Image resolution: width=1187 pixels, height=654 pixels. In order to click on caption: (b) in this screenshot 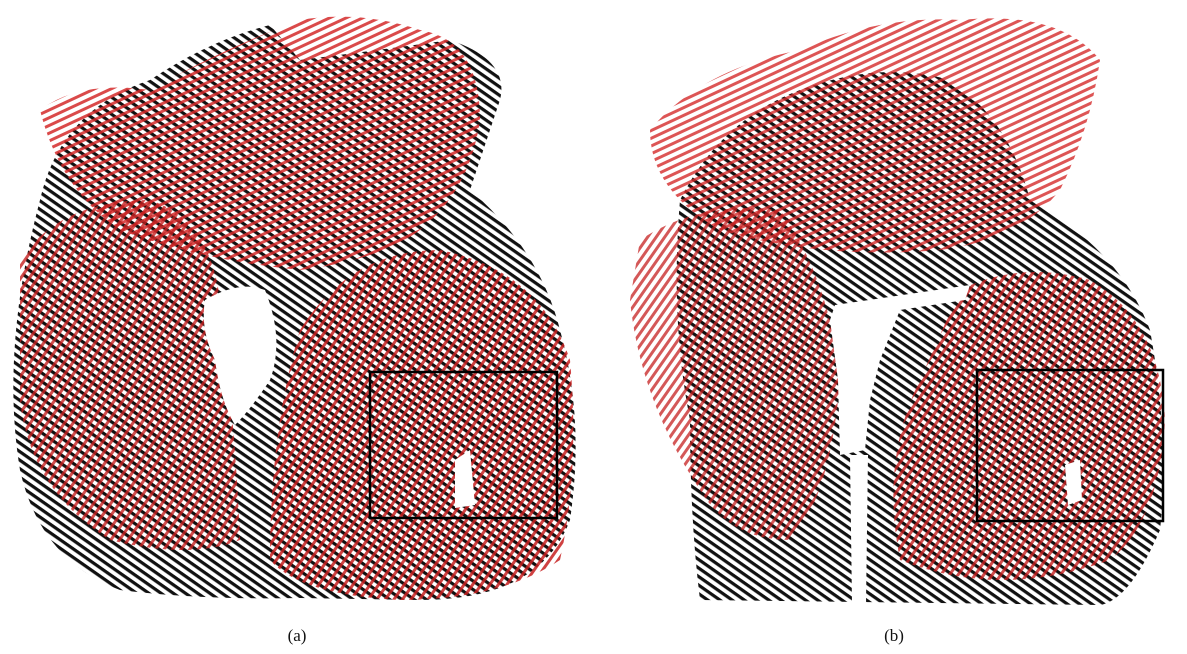, I will do `click(894, 635)`.